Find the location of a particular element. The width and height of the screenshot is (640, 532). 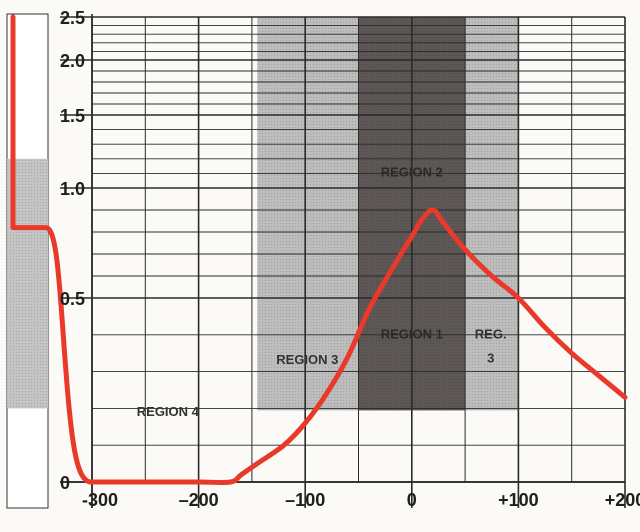

x-tick-label: +200 is located at coordinates (622, 500).